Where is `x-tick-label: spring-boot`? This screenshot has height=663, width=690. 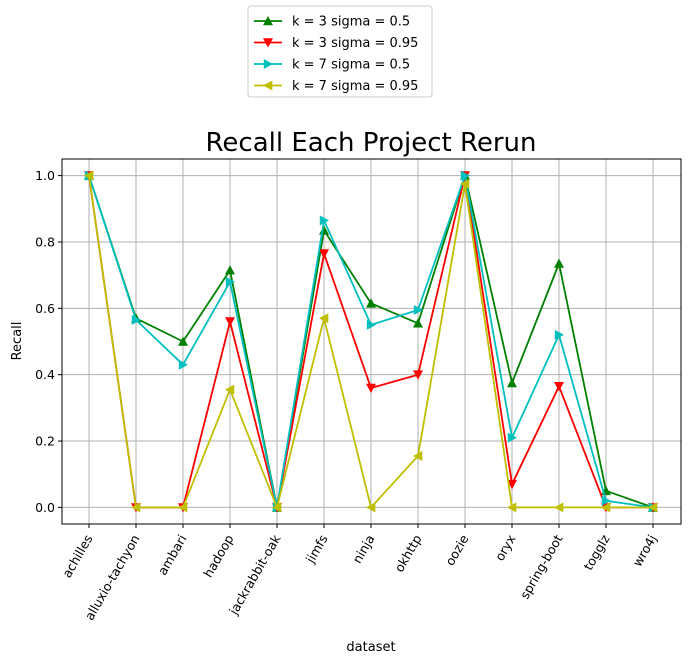 x-tick-label: spring-boot is located at coordinates (541, 567).